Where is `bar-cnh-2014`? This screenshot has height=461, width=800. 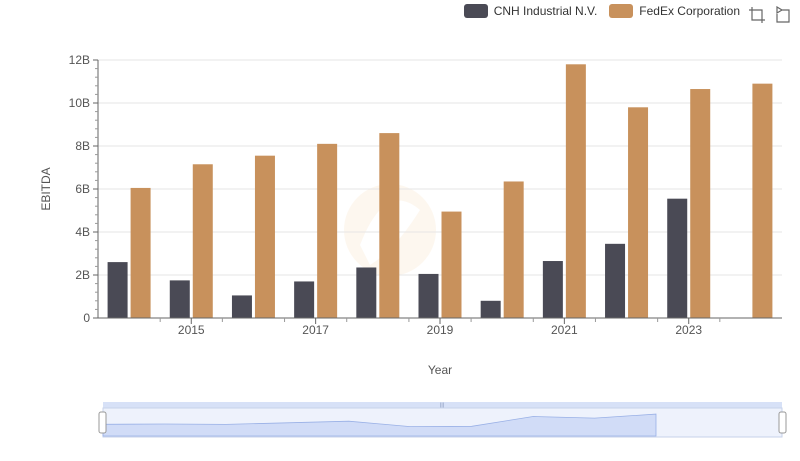 bar-cnh-2014 is located at coordinates (117, 290).